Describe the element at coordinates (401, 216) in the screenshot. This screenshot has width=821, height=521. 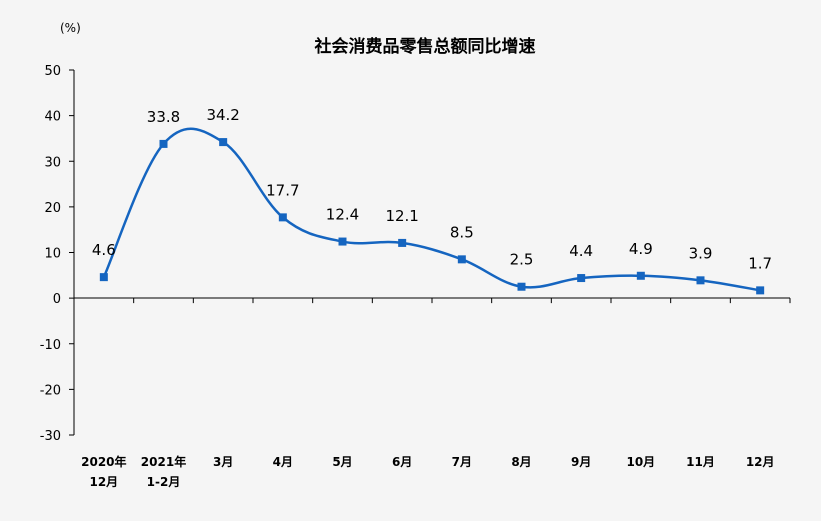
I see `data-label: 12.1` at that location.